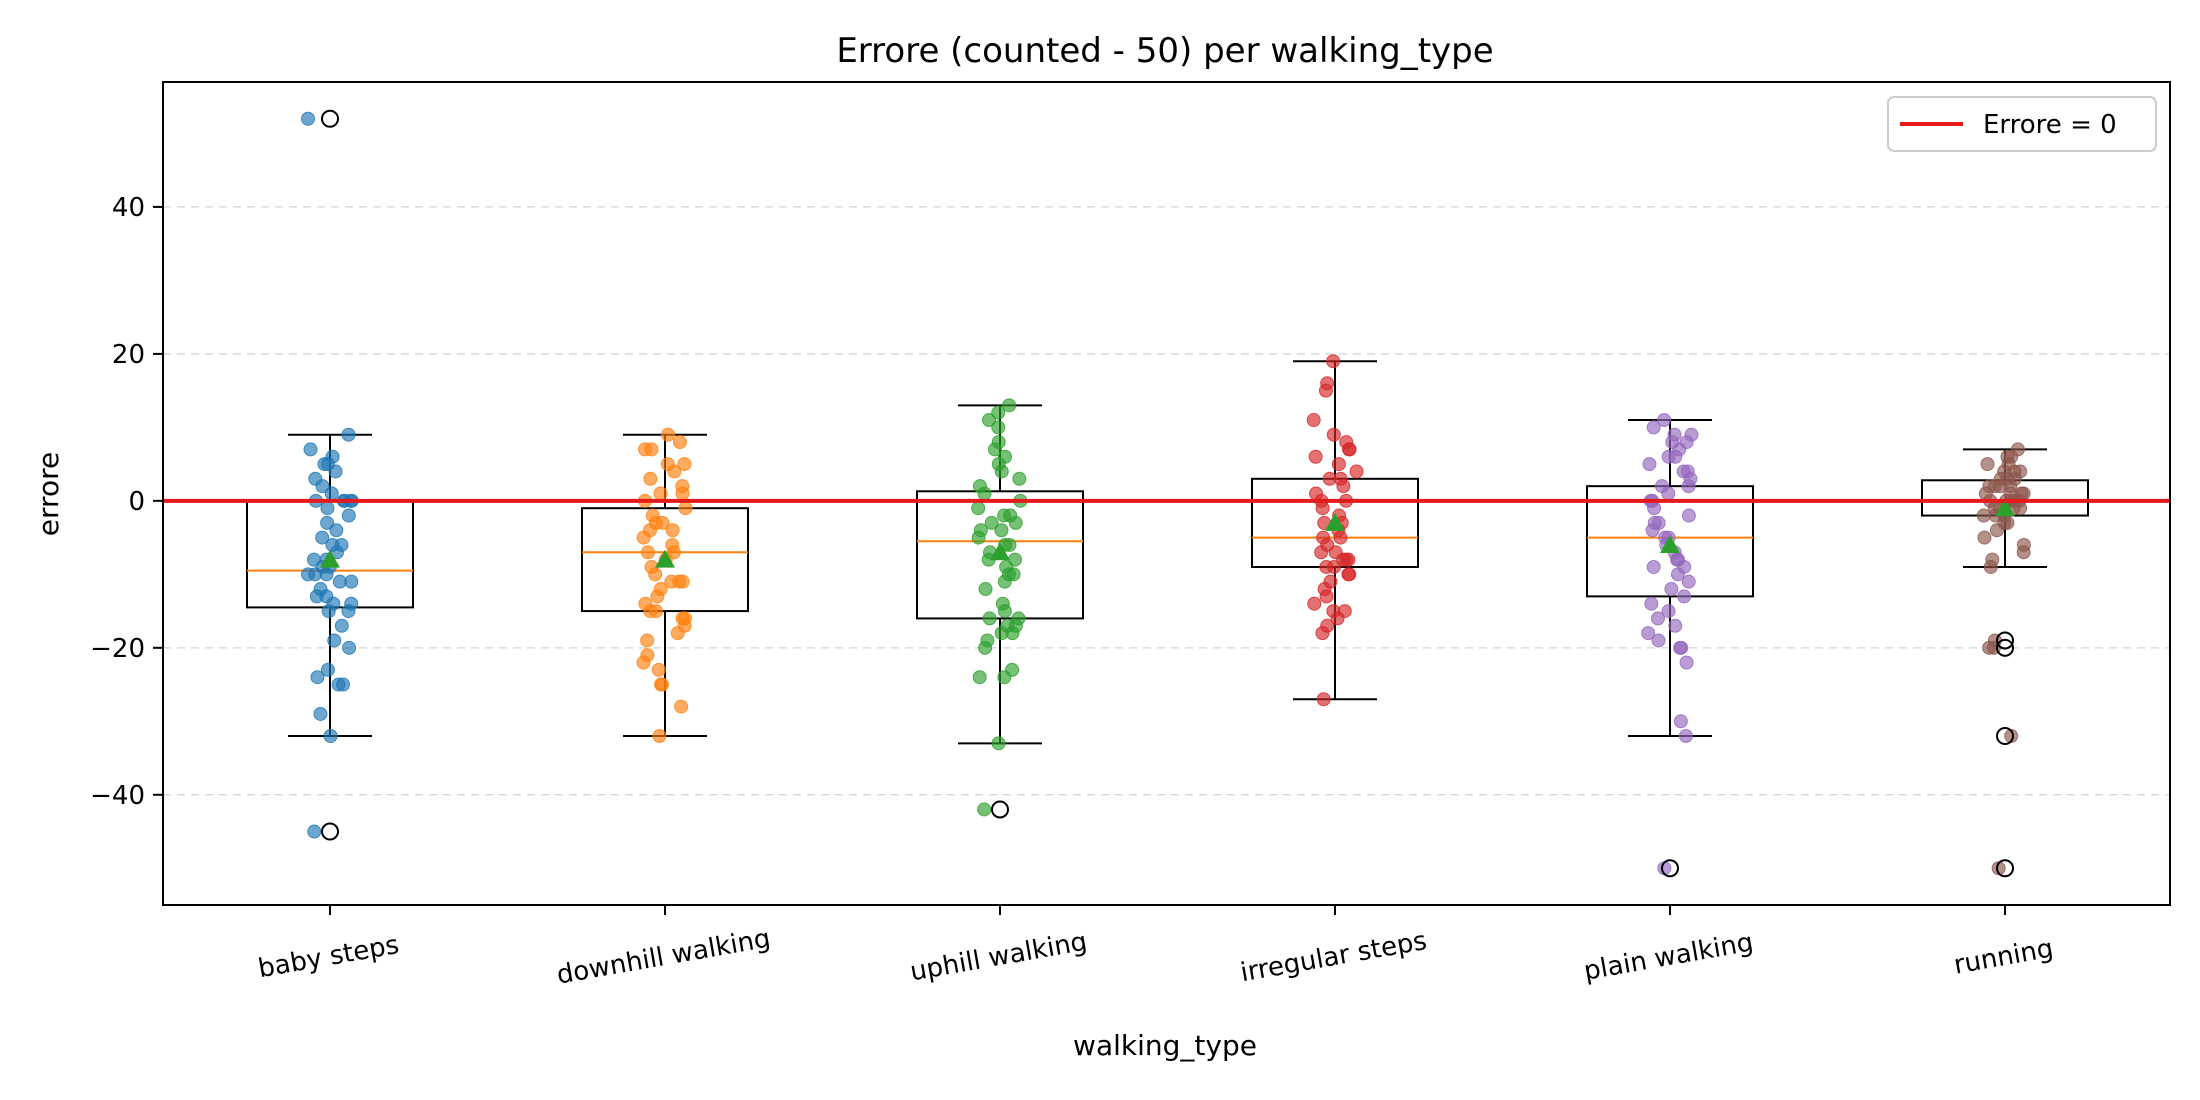 Image resolution: width=2200 pixels, height=1100 pixels. I want to click on y-tick-label: 0, so click(136, 502).